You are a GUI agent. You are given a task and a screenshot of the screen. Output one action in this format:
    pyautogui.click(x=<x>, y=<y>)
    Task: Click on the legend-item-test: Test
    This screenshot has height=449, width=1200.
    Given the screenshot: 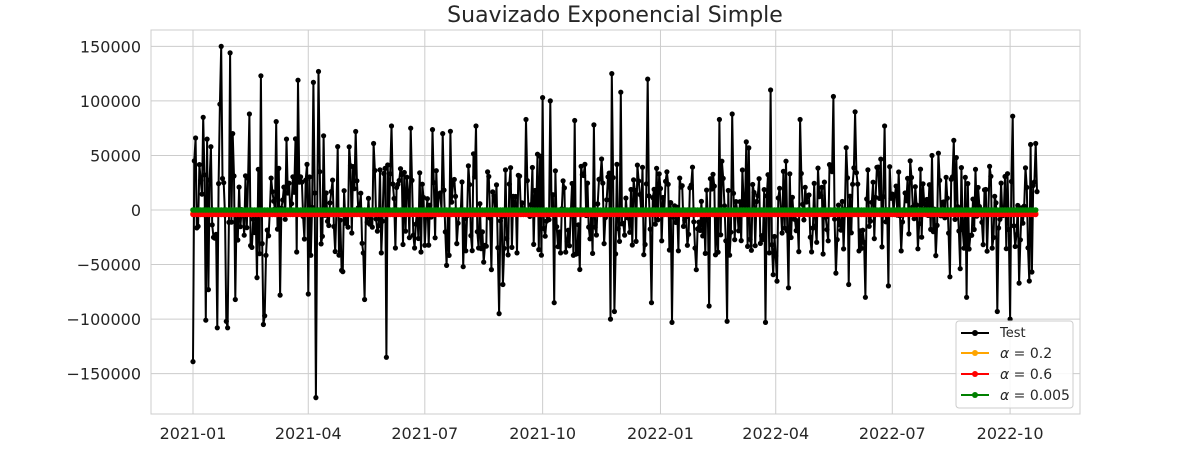 What is the action you would take?
    pyautogui.click(x=993, y=333)
    